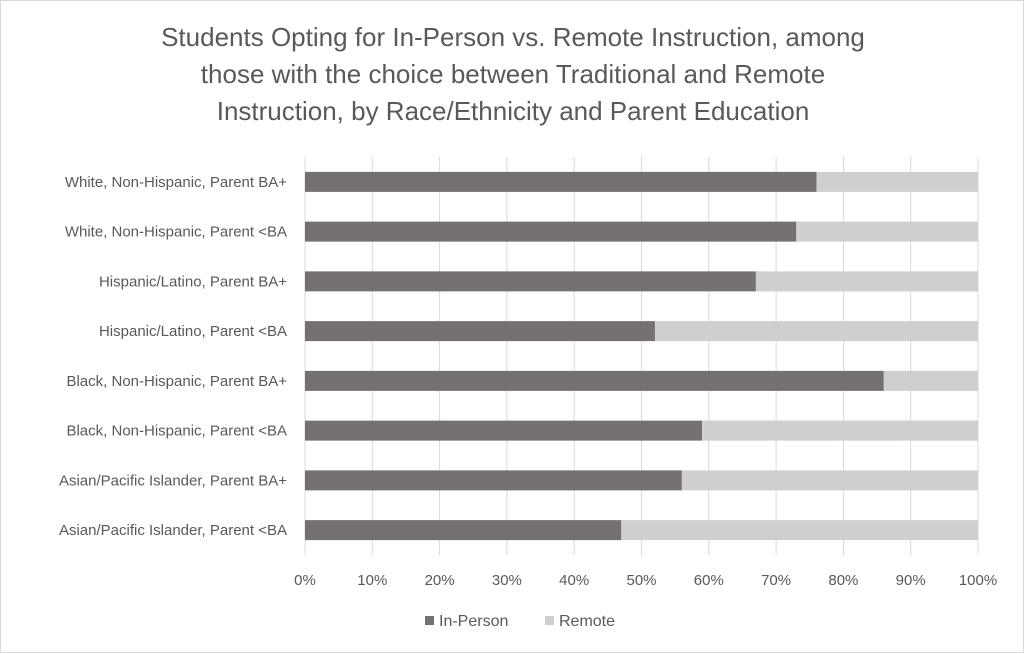 This screenshot has width=1024, height=654. I want to click on x-tick-label: 60%, so click(709, 580).